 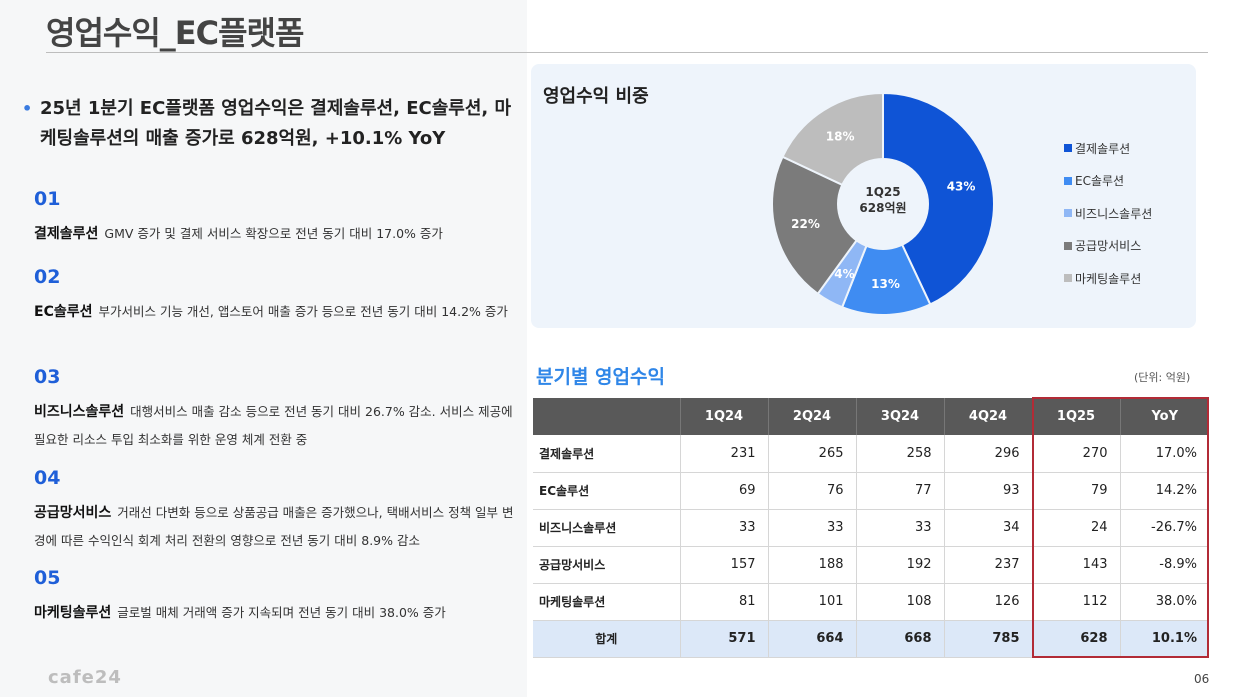 I want to click on table-cell: 10.1%, so click(x=1164, y=639).